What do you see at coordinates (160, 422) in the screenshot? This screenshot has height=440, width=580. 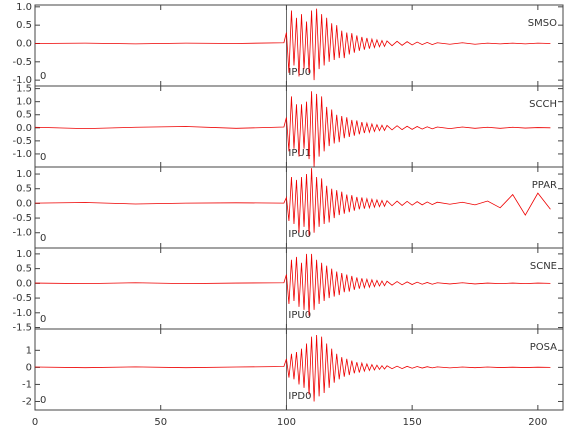 I see `x-tick-label: 50` at bounding box center [160, 422].